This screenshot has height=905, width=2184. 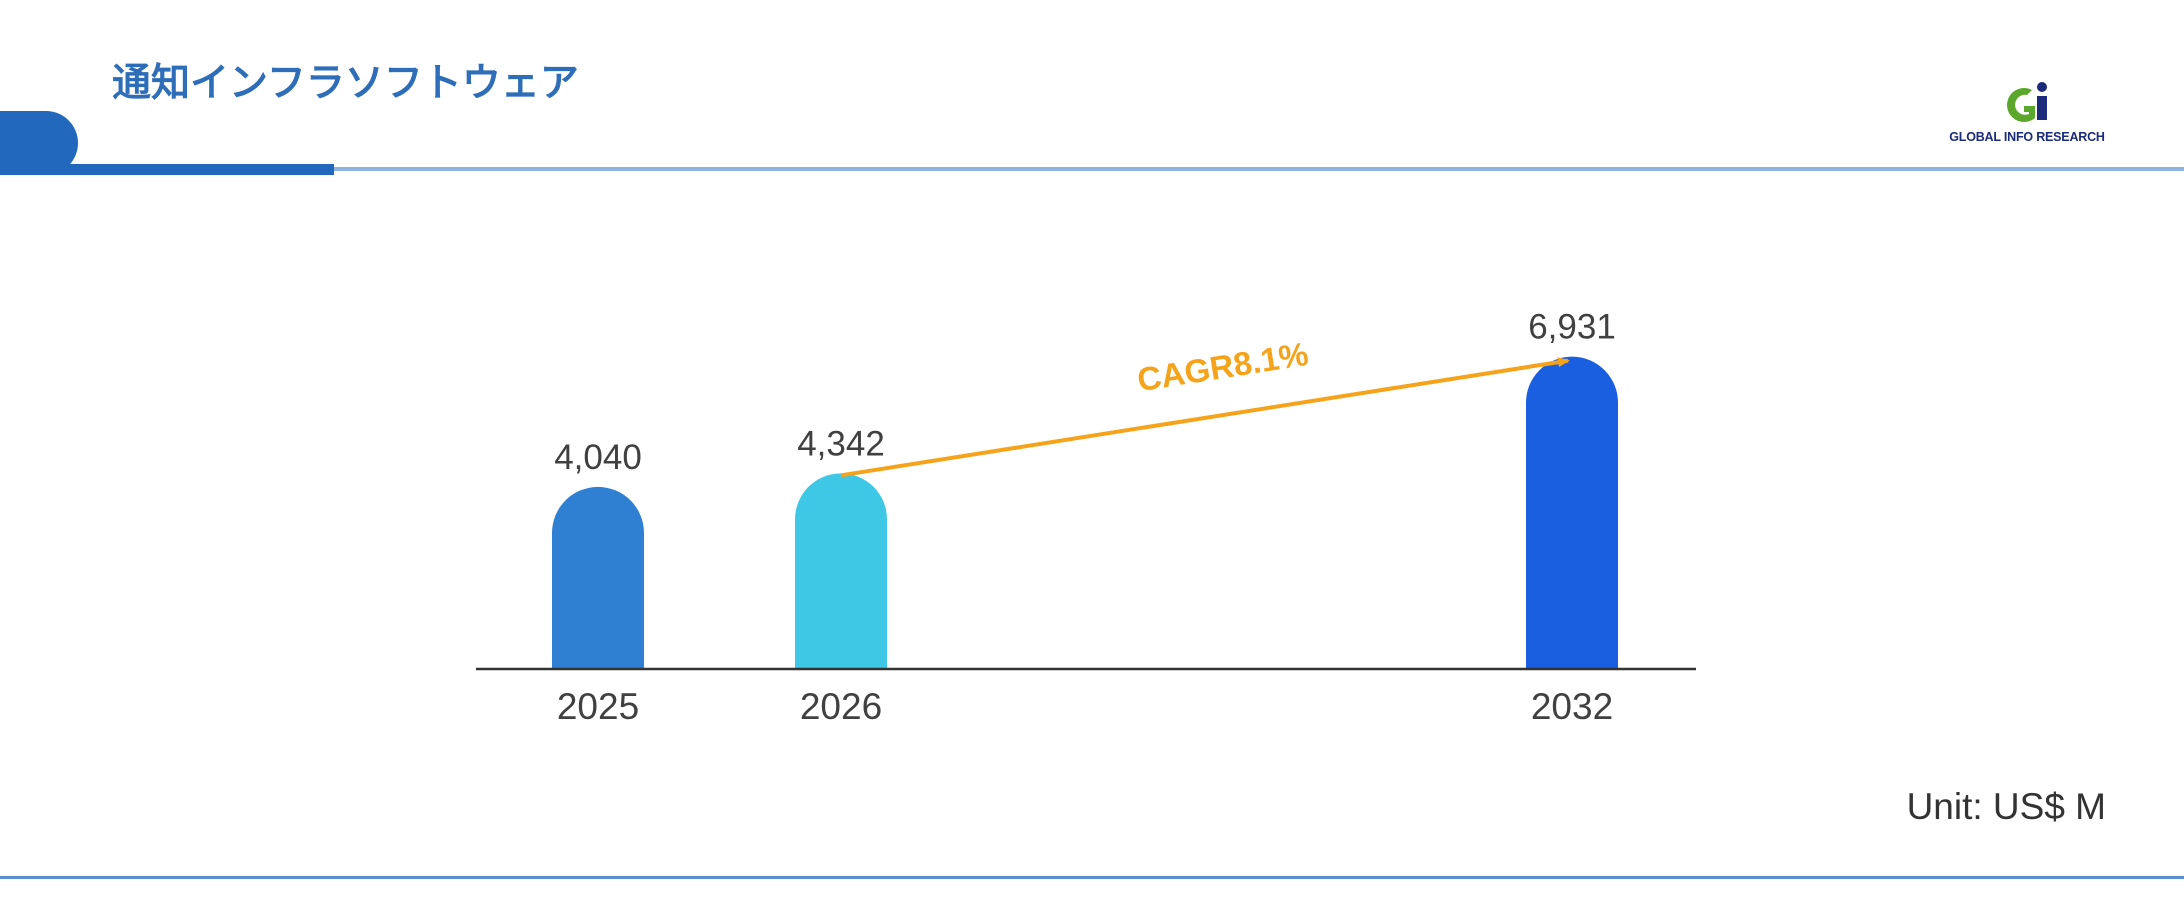 What do you see at coordinates (598, 706) in the screenshot?
I see `x-tick-label-2025: 2025` at bounding box center [598, 706].